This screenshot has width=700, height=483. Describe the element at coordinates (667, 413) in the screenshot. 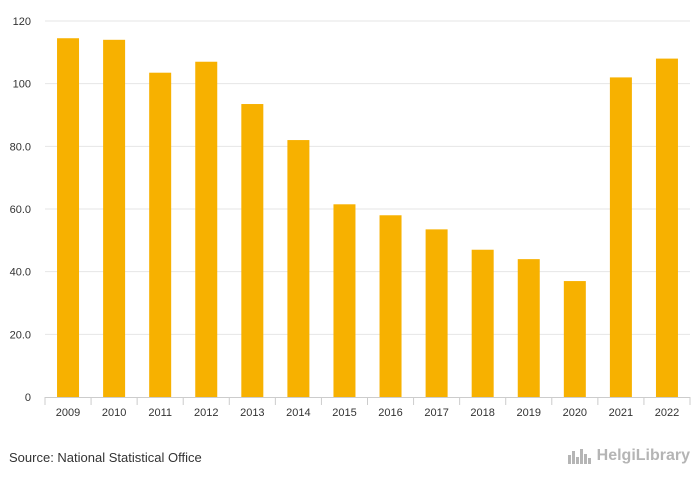

I see `x-tick-label: 2022` at that location.